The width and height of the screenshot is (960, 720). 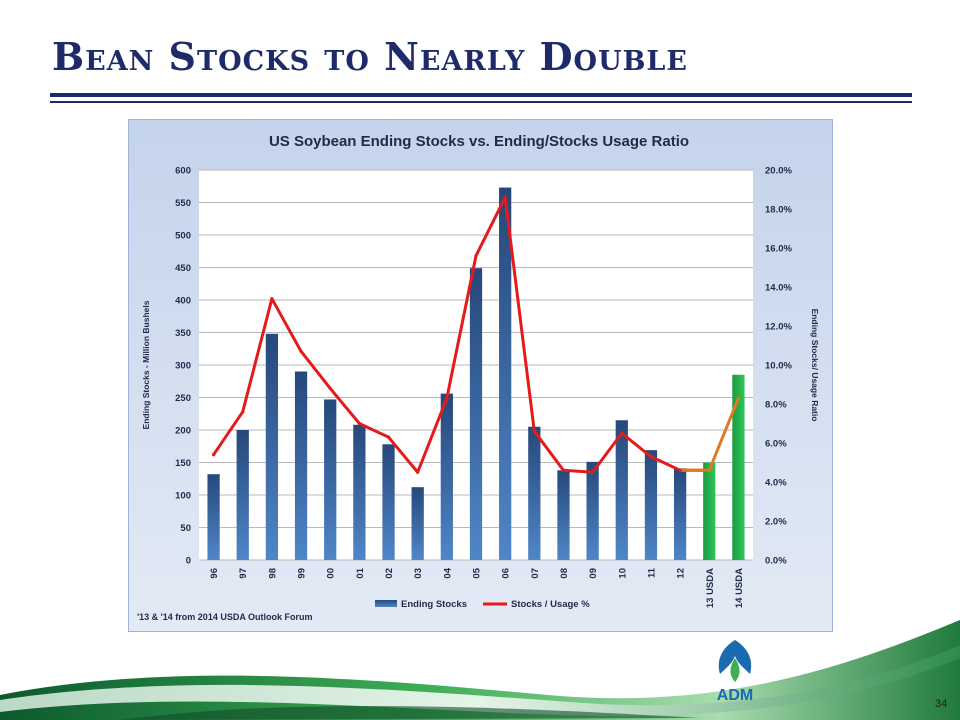 What do you see at coordinates (778, 171) in the screenshot?
I see `right-tick-label: 20.0%` at bounding box center [778, 171].